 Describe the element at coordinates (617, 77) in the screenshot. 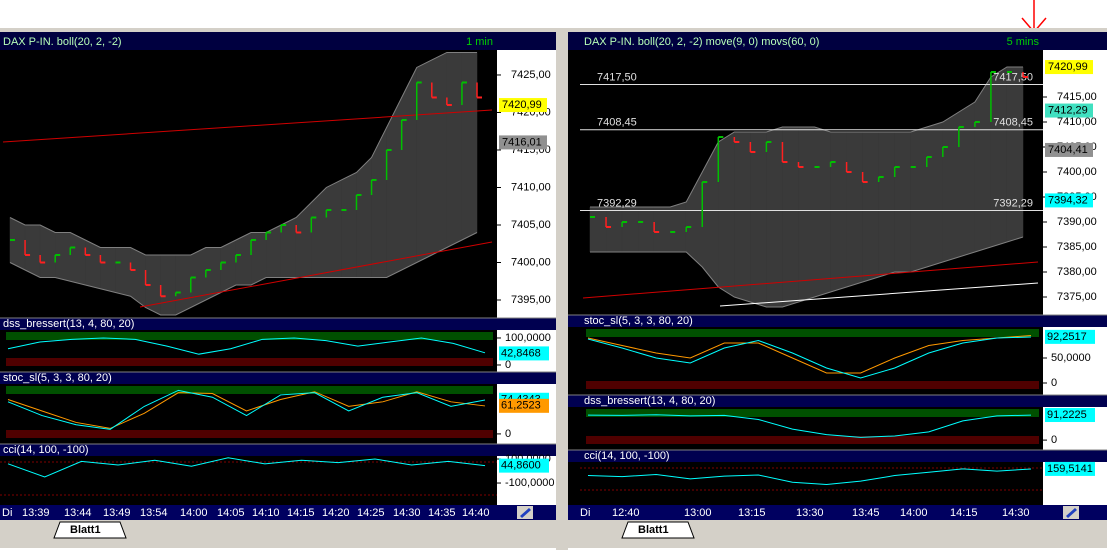

I see `level-label: 7417,50` at that location.